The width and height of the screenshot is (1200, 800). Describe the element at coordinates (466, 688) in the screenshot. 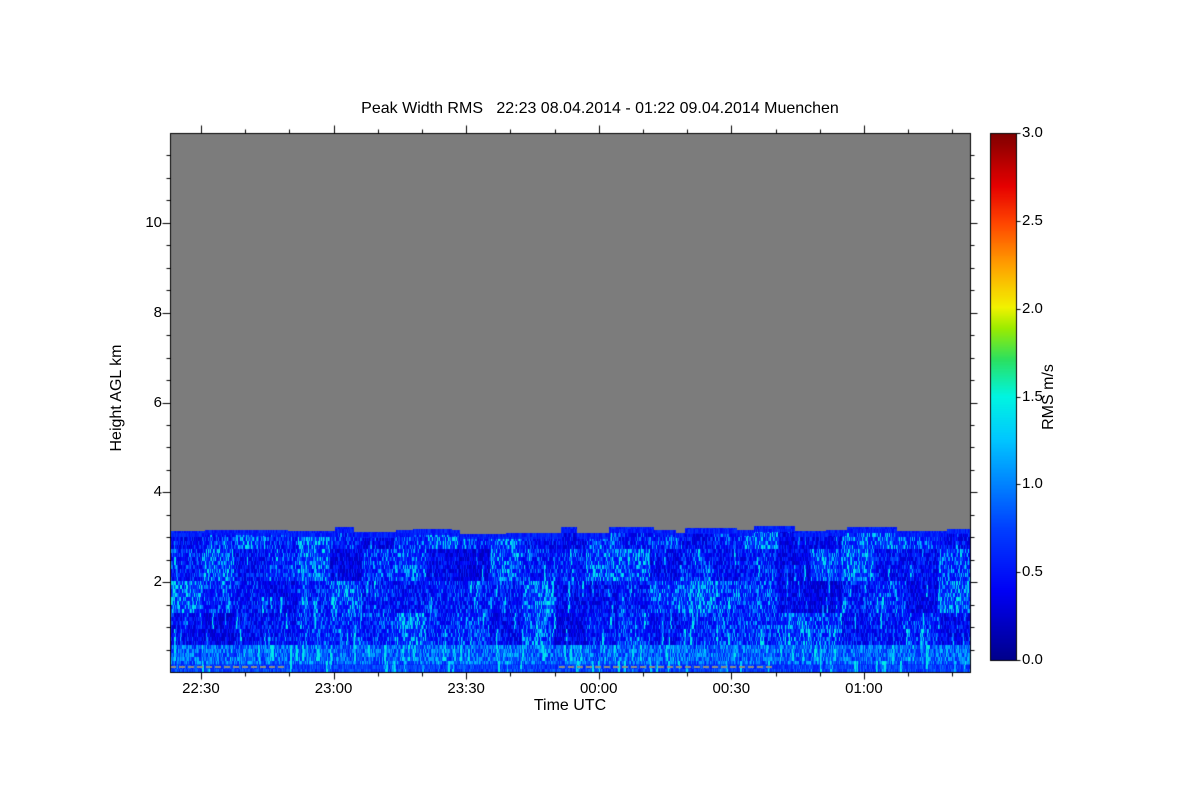

I see `x-tick-label: 23:30` at that location.